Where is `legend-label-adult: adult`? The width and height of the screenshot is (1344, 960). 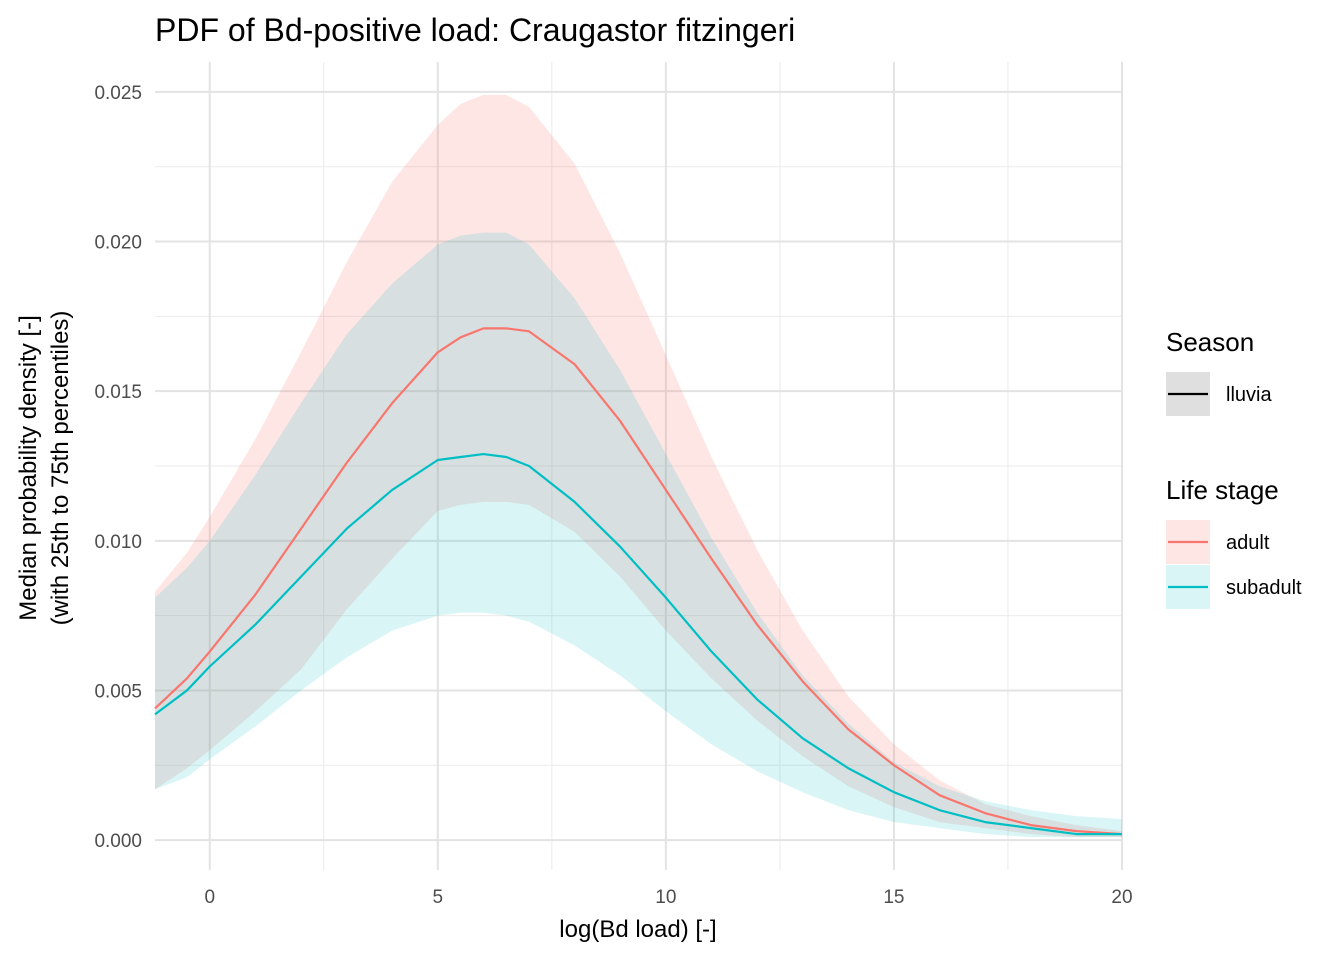
legend-label-adult: adult is located at coordinates (1248, 543).